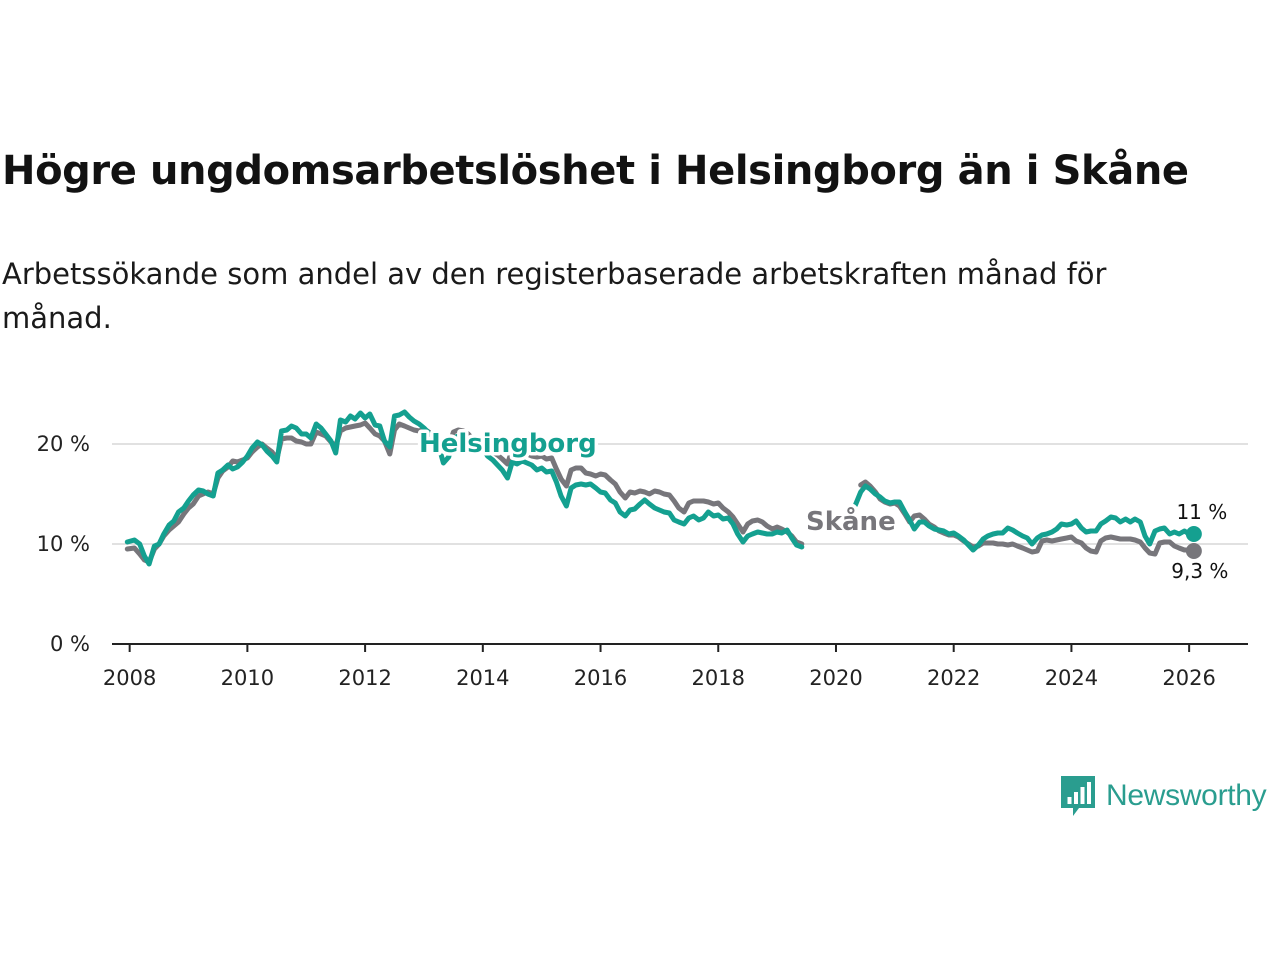 The width and height of the screenshot is (1280, 960). What do you see at coordinates (1188, 678) in the screenshot?
I see `x-tick-label: 2026` at bounding box center [1188, 678].